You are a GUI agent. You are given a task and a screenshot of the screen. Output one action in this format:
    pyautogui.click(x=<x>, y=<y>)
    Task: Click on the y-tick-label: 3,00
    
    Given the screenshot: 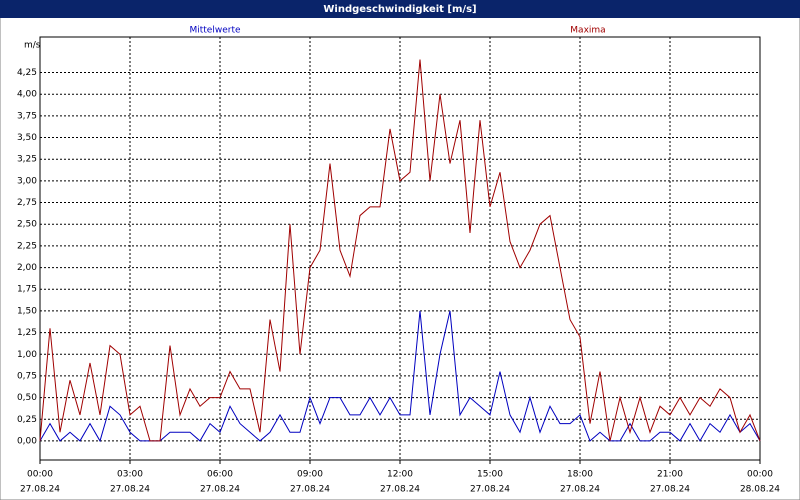 What is the action you would take?
    pyautogui.click(x=27, y=181)
    